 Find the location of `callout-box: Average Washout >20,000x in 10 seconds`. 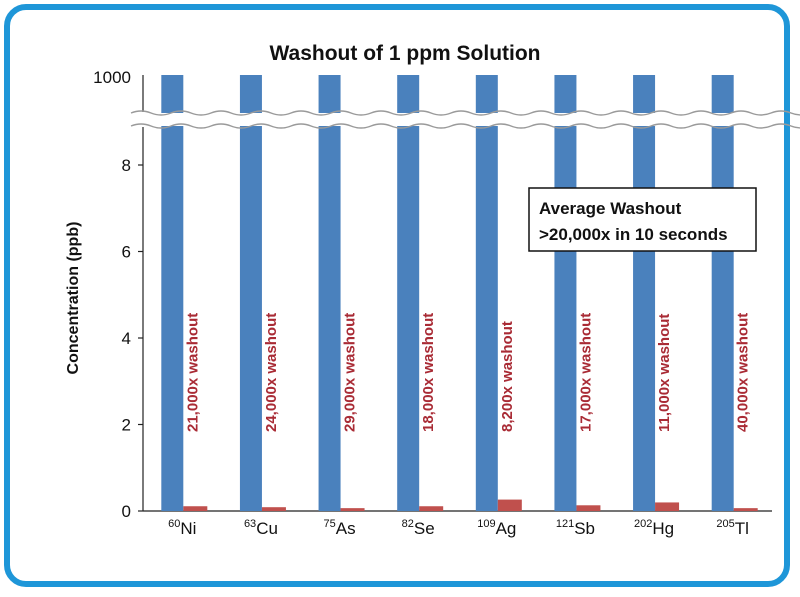

callout-box: Average Washout >20,000x in 10 seconds is located at coordinates (642, 219).